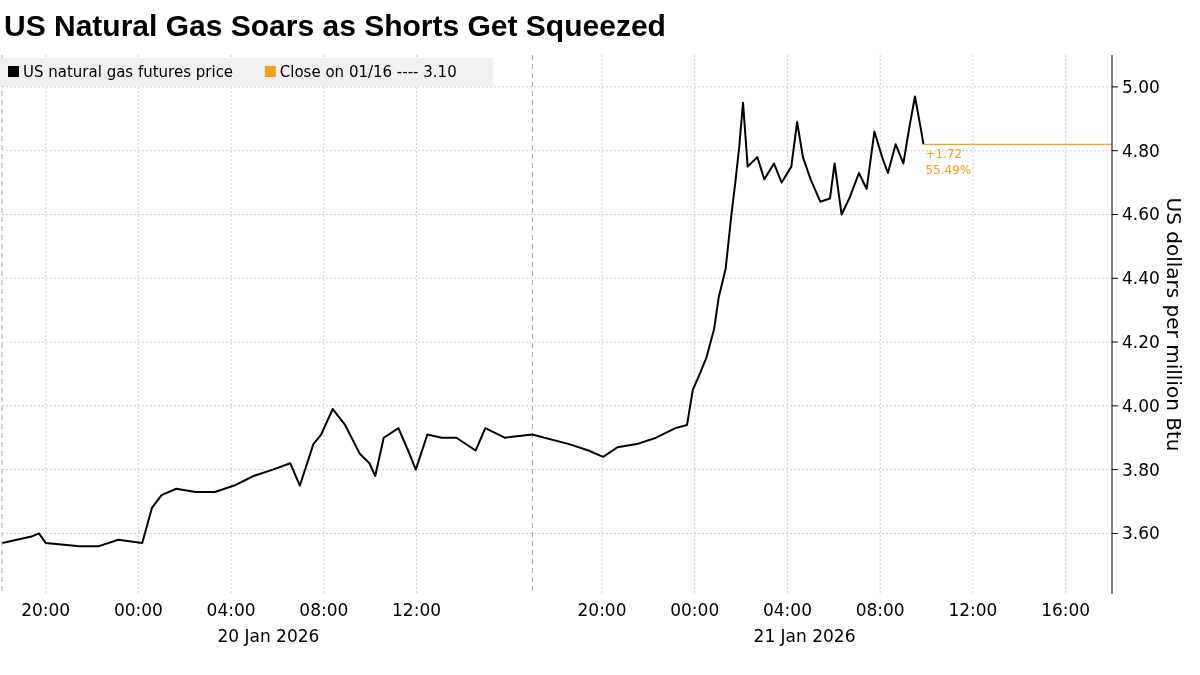  Describe the element at coordinates (1174, 324) in the screenshot. I see `y-axis-title: US dollars per million Btu` at that location.